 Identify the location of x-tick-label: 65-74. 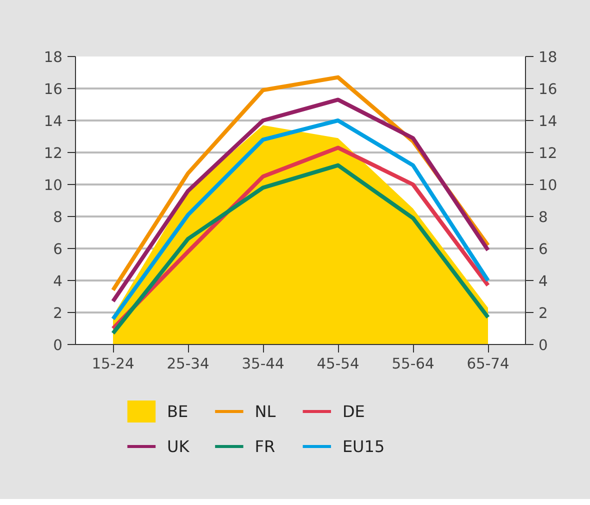
(488, 364).